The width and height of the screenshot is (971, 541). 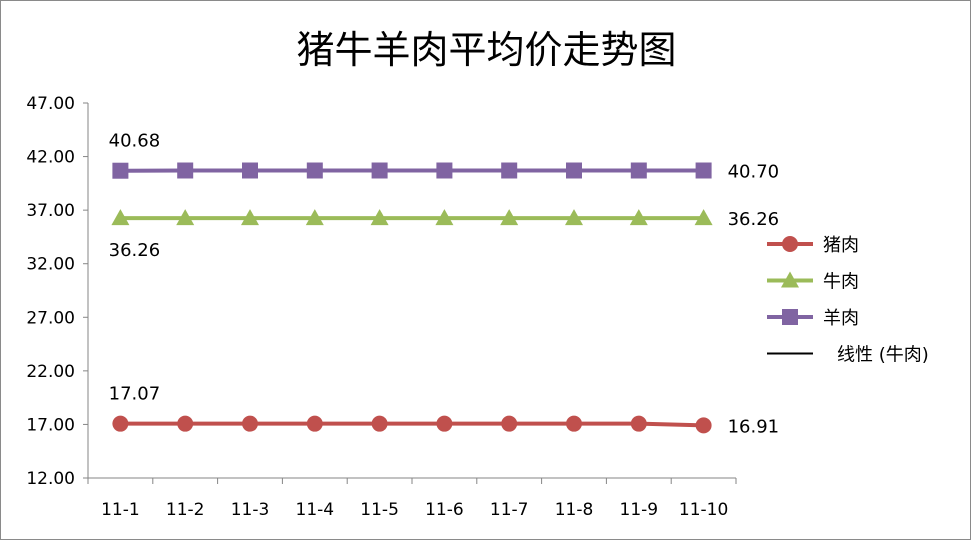 I want to click on y-tick-label: 37.00, so click(x=50, y=211).